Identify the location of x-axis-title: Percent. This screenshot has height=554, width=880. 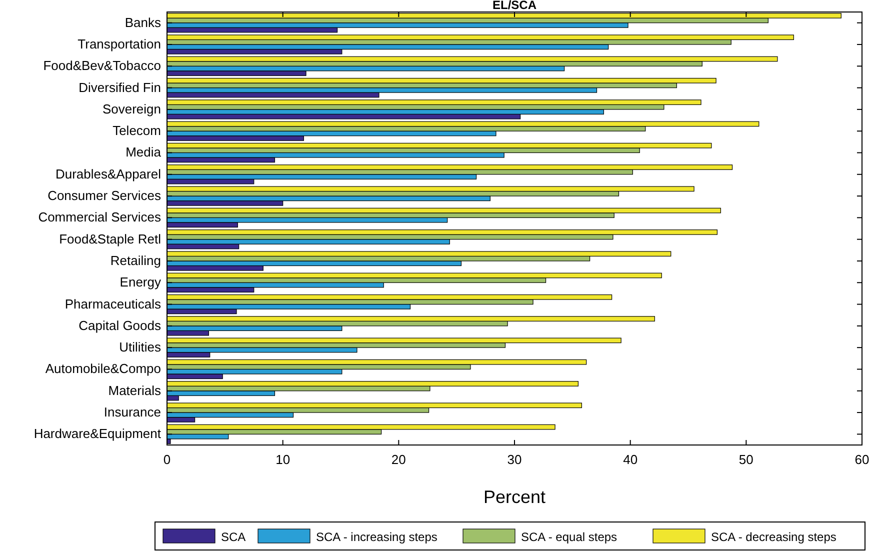
(514, 497).